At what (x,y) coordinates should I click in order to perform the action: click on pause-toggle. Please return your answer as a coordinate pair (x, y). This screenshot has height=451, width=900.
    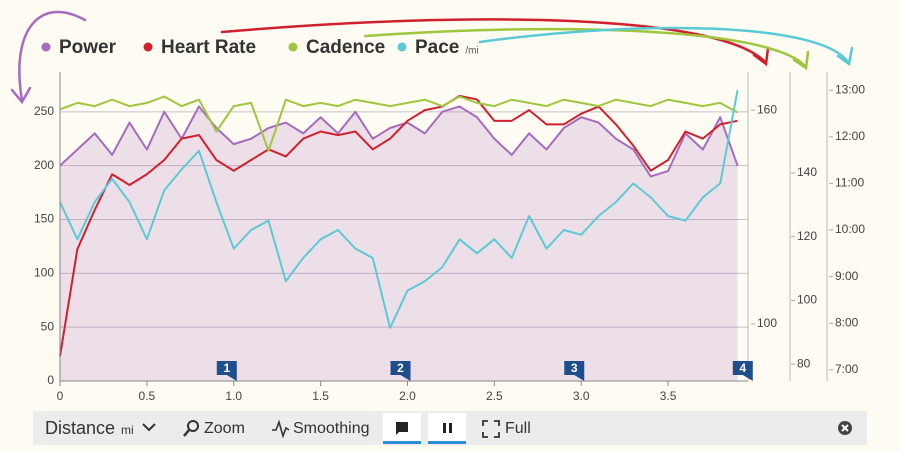
    Looking at the image, I should click on (447, 428).